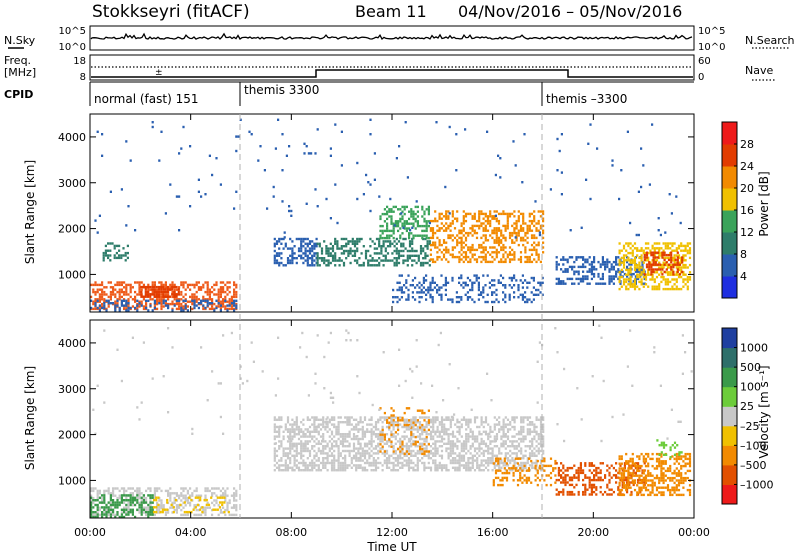 This screenshot has height=554, width=800. I want to click on nsearch-tick-top: 10^5, so click(711, 31).